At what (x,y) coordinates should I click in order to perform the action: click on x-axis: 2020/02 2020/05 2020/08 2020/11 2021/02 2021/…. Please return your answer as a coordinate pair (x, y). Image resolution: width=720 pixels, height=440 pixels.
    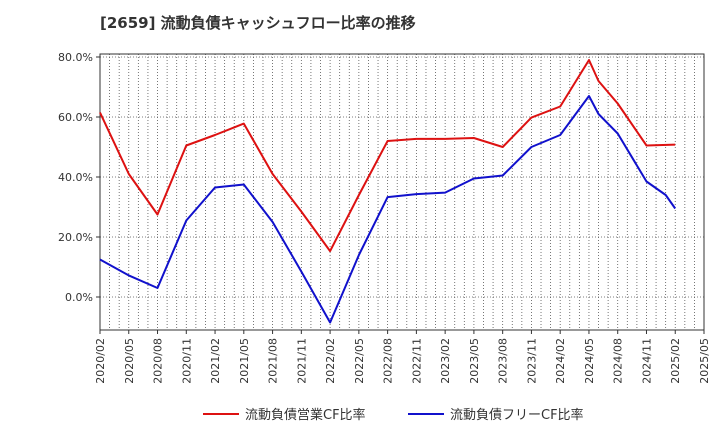
    Looking at the image, I should click on (402, 357).